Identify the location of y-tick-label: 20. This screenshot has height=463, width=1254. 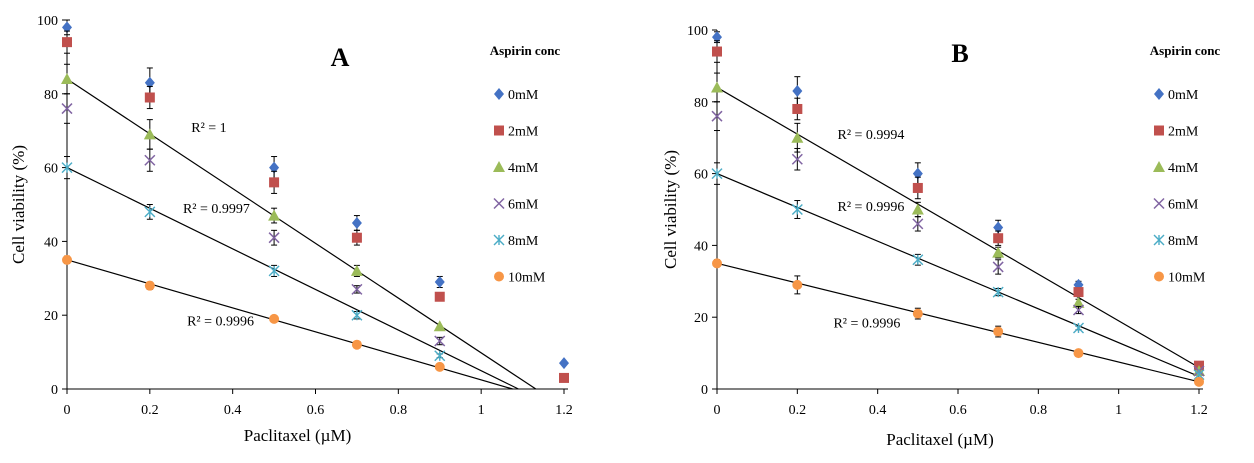
(51, 316).